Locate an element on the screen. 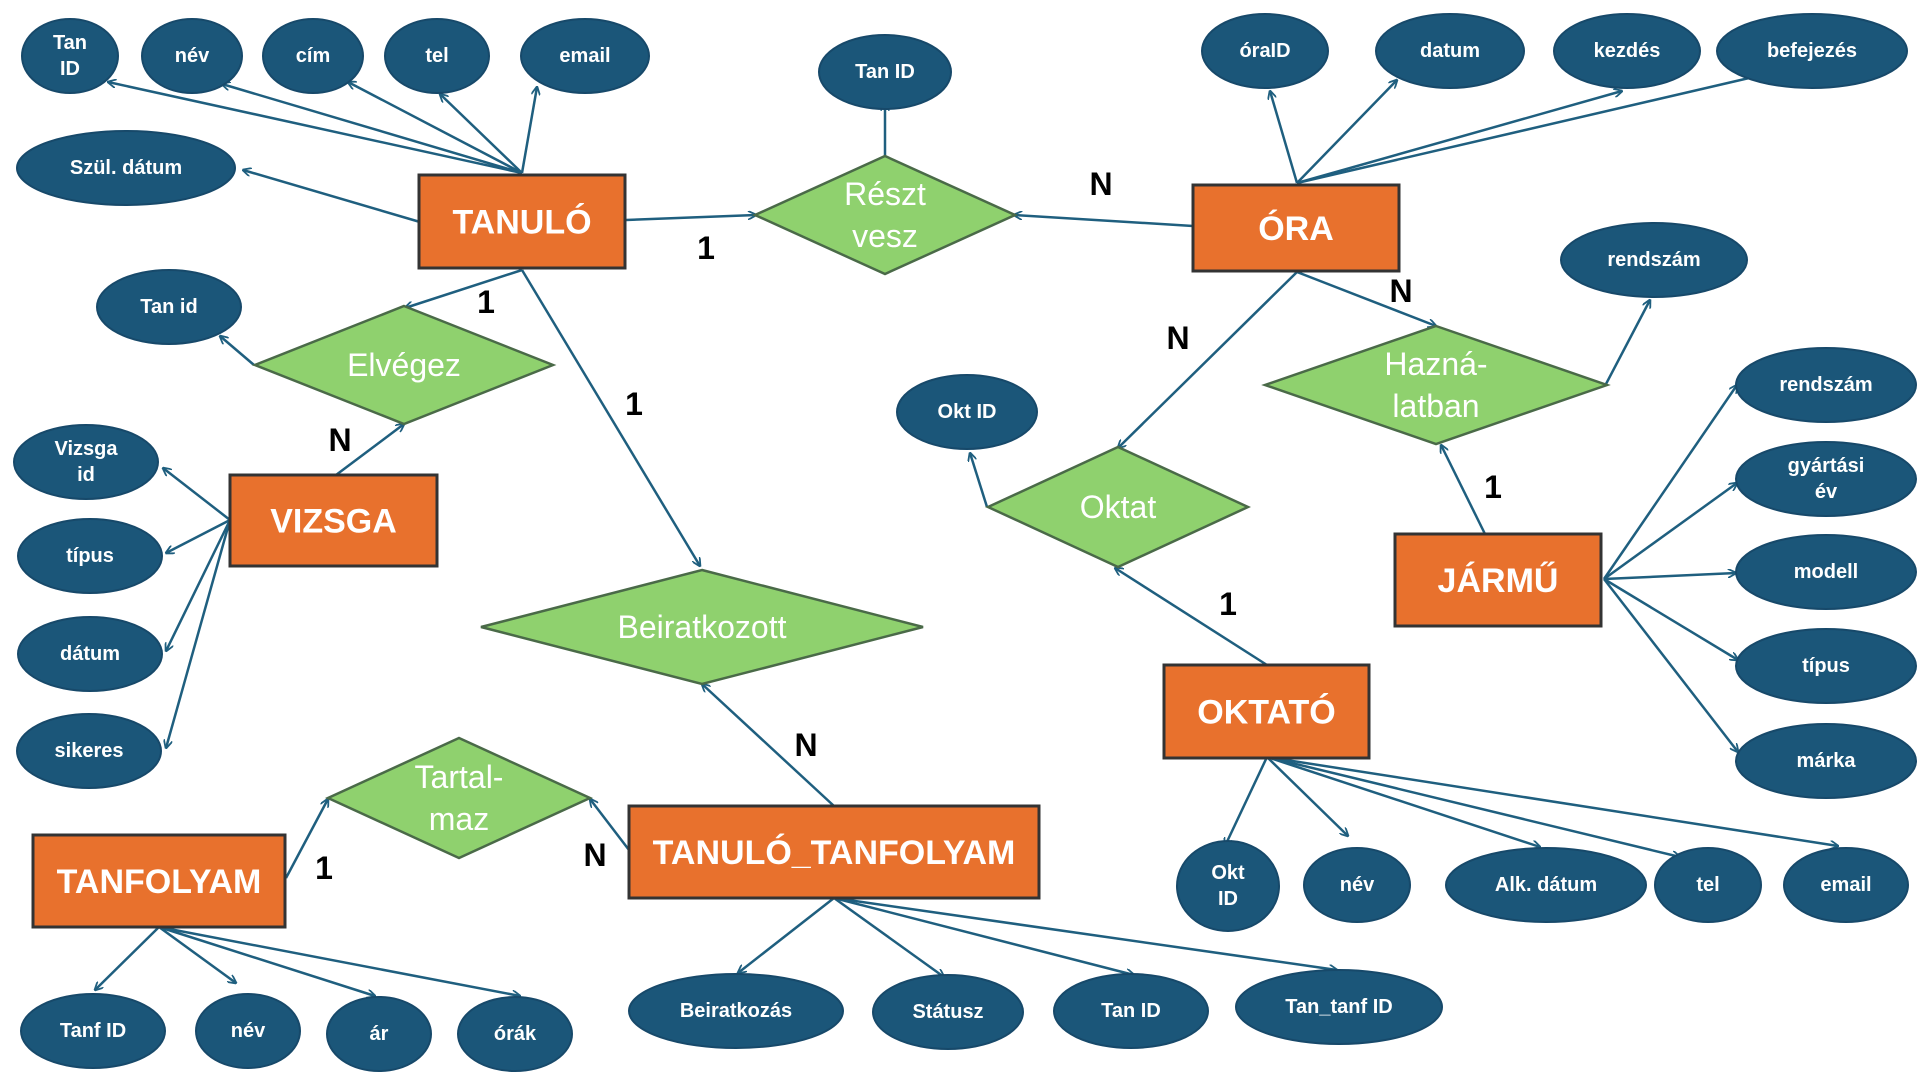  relationship-reszt-vesz-label-2: vesz is located at coordinates (885, 236).